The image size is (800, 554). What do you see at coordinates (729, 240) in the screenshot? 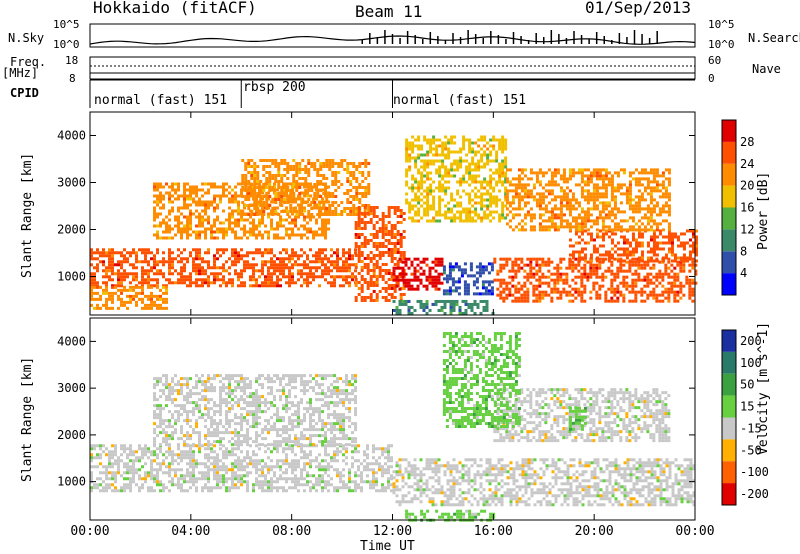
I see `colorbar-segment` at bounding box center [729, 240].